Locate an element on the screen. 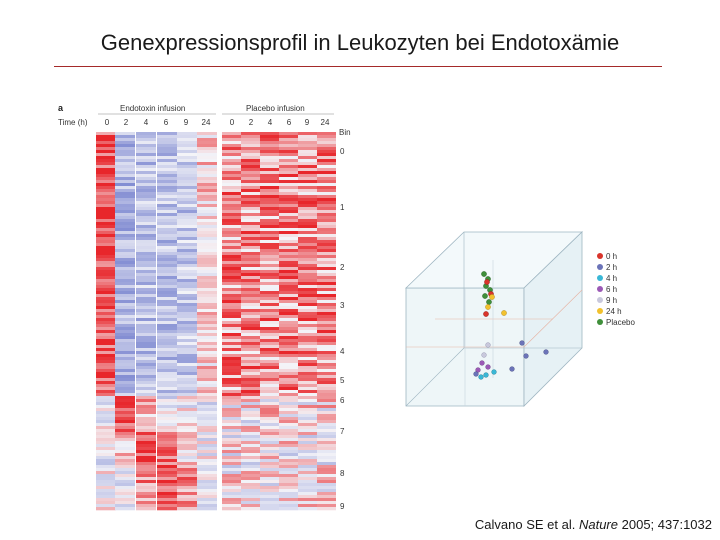  bin-label-6: 6 is located at coordinates (342, 400).